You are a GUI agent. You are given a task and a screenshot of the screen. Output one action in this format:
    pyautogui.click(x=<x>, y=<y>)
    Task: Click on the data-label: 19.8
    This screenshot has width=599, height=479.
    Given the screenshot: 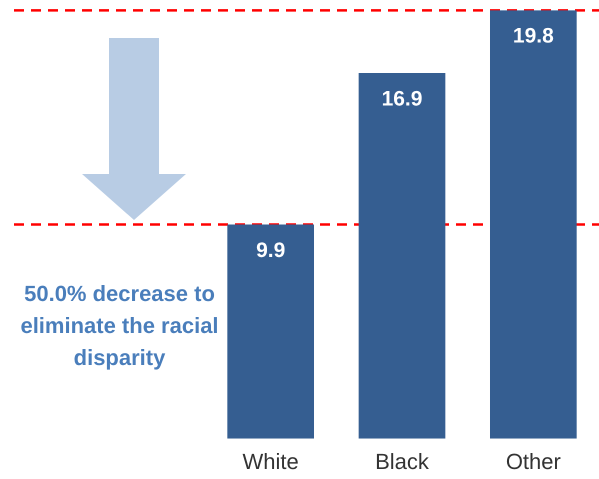 What is the action you would take?
    pyautogui.click(x=533, y=36)
    